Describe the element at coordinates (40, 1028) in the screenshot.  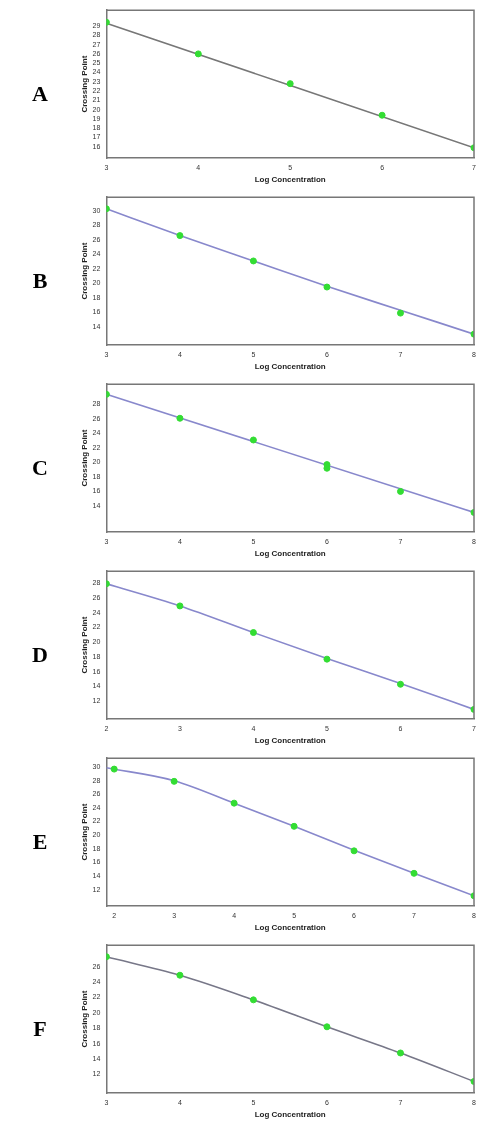
I see `text: F` at that location.